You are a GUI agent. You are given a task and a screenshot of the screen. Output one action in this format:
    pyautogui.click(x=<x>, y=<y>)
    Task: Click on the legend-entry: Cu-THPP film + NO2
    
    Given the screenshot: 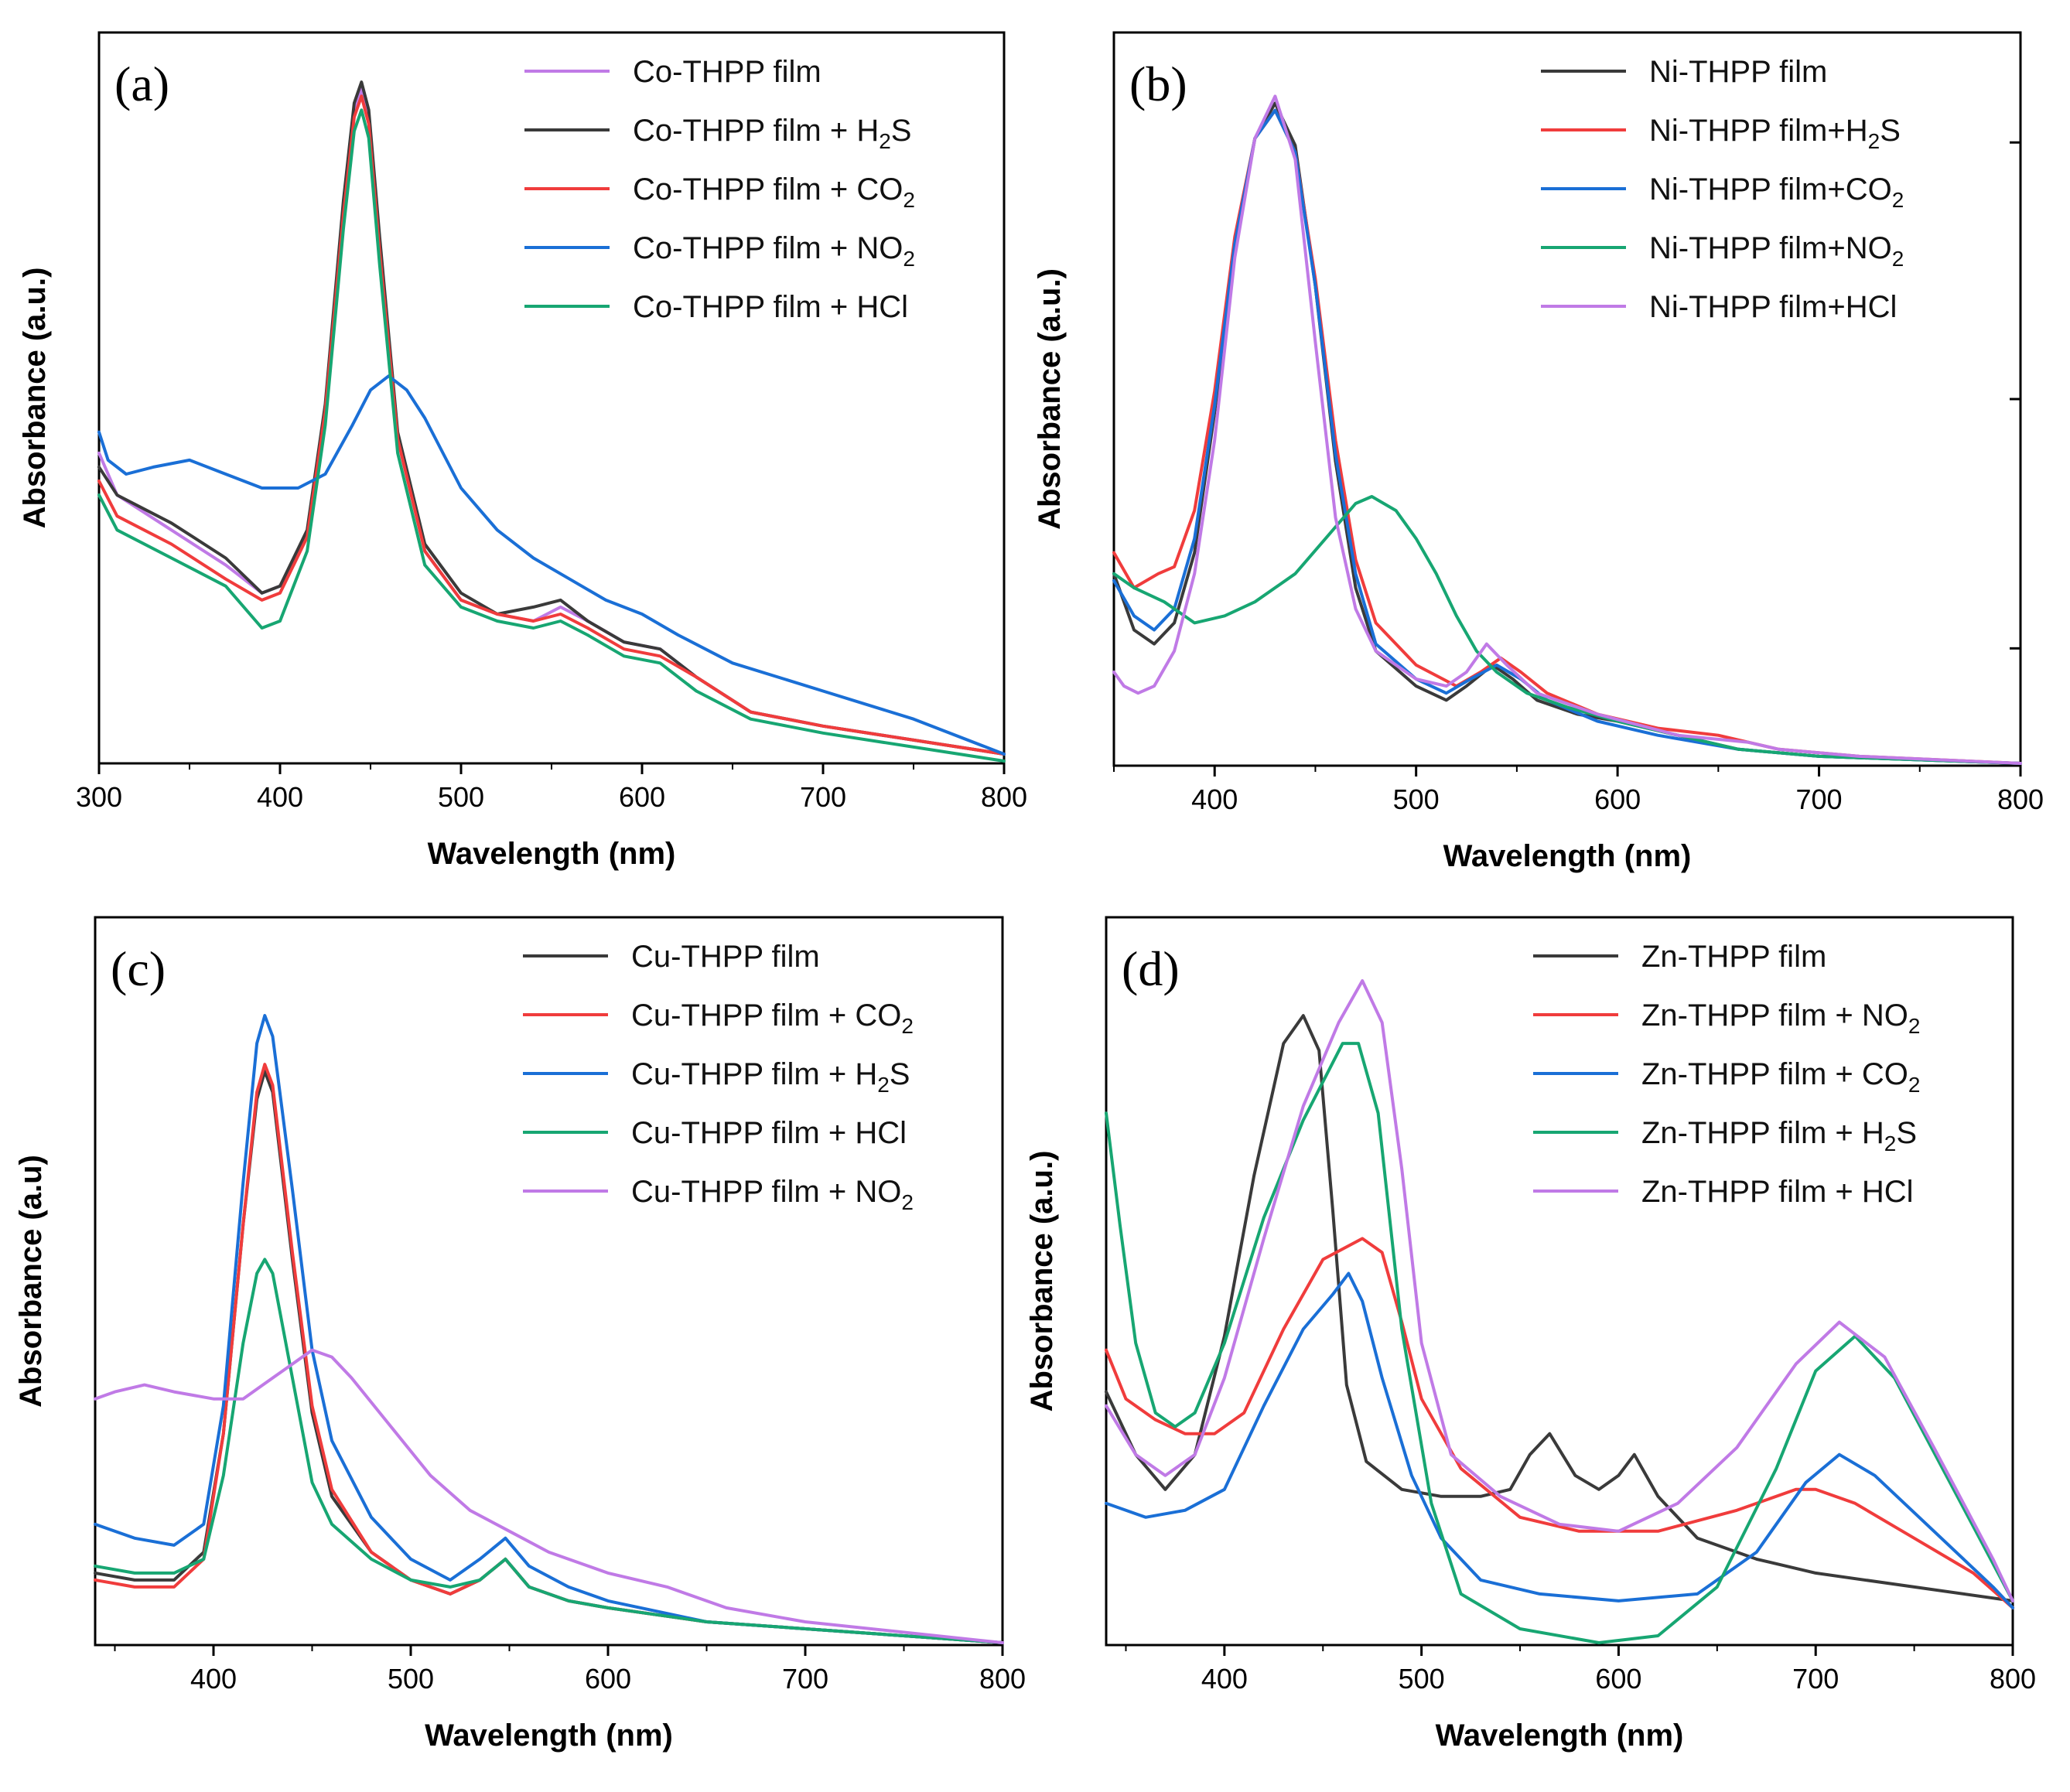 What is the action you would take?
    pyautogui.click(x=772, y=1194)
    